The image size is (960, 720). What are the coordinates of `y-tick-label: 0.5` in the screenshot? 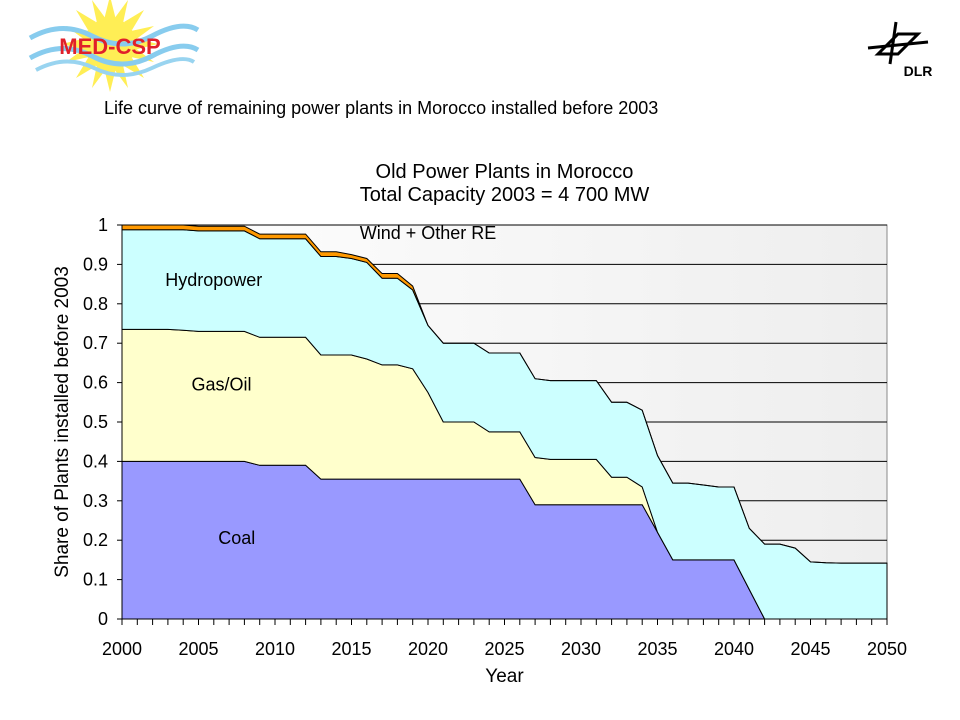 It's located at (95, 422).